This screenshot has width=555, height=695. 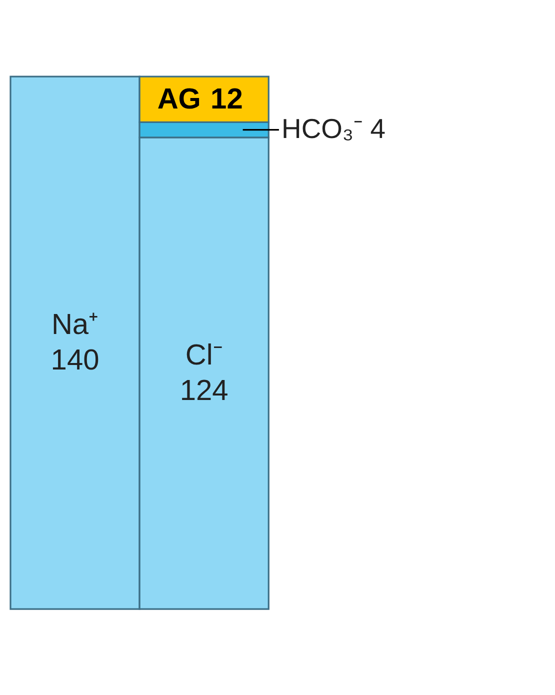 What do you see at coordinates (75, 360) in the screenshot?
I see `data-label: 140` at bounding box center [75, 360].